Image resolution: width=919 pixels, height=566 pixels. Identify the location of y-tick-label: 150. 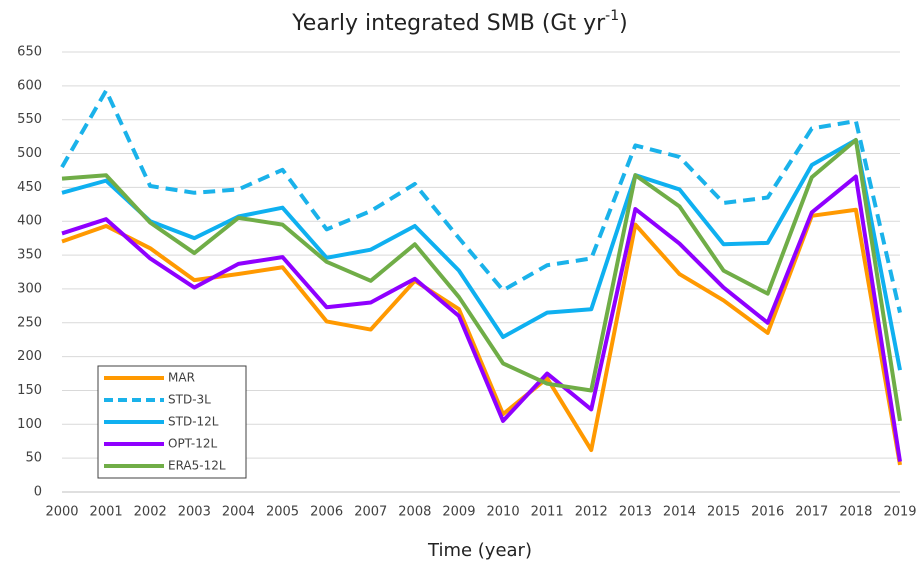
(29, 390).